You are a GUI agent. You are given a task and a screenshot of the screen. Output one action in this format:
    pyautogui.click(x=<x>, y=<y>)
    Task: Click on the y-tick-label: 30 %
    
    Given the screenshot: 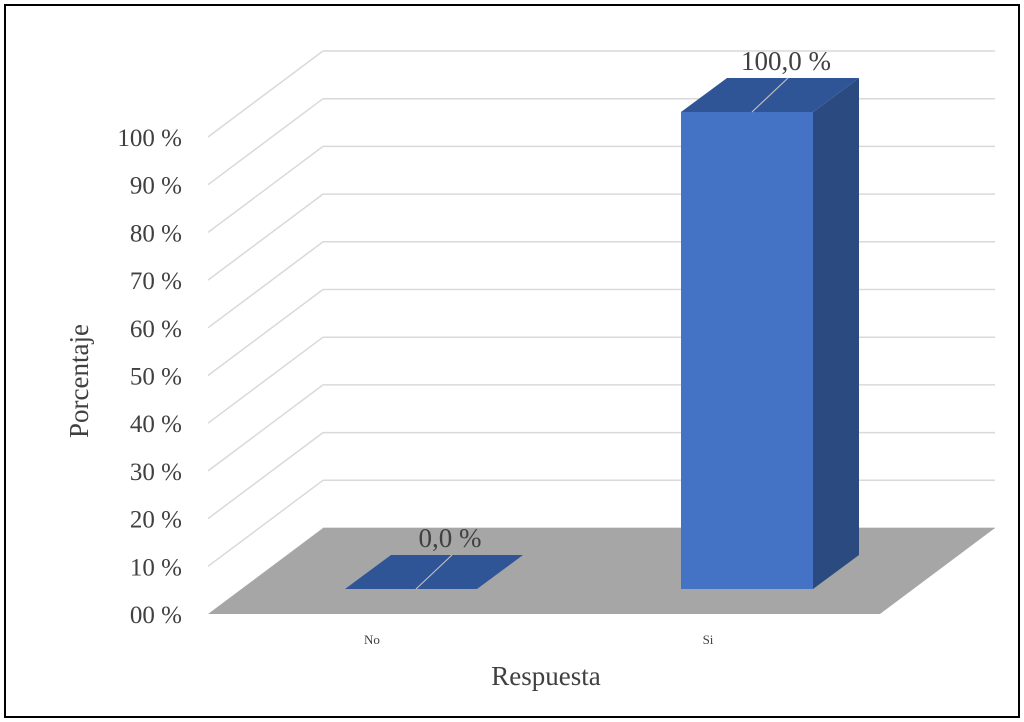 What is the action you would take?
    pyautogui.click(x=156, y=472)
    